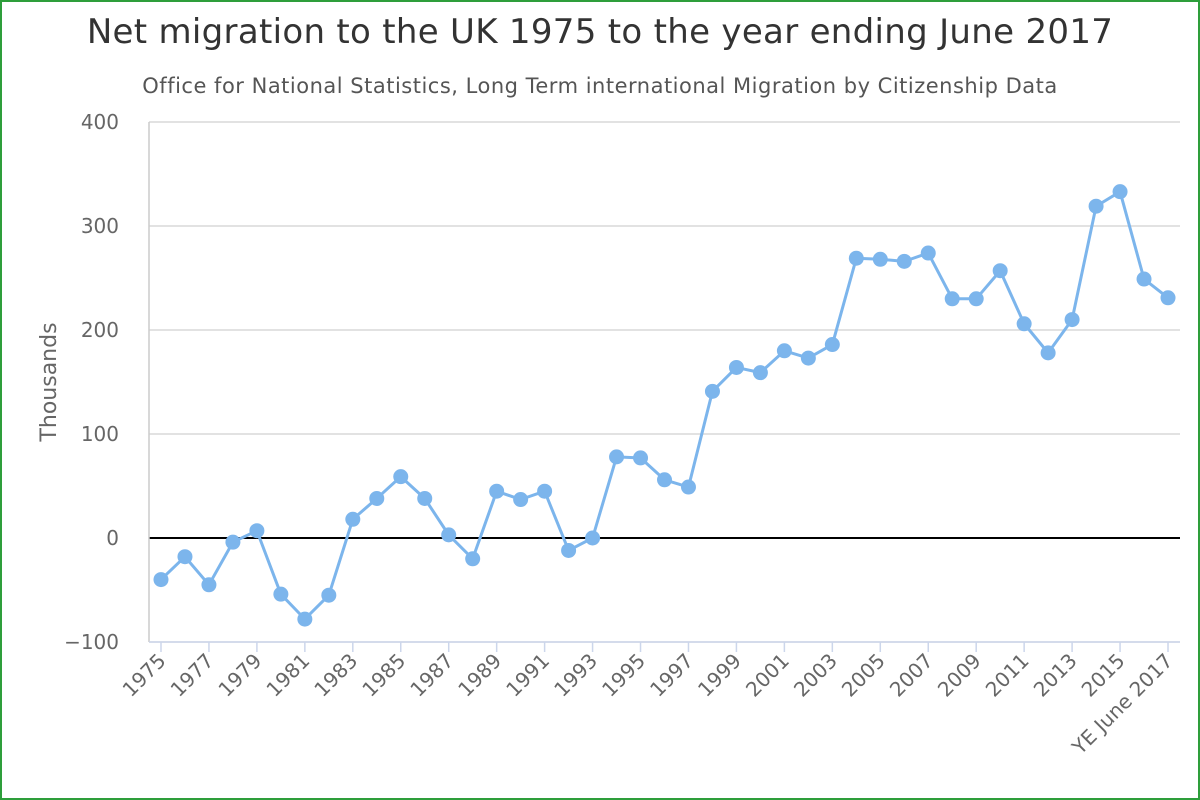 This screenshot has height=800, width=1200. I want to click on x-tick-label: 1987, so click(431, 675).